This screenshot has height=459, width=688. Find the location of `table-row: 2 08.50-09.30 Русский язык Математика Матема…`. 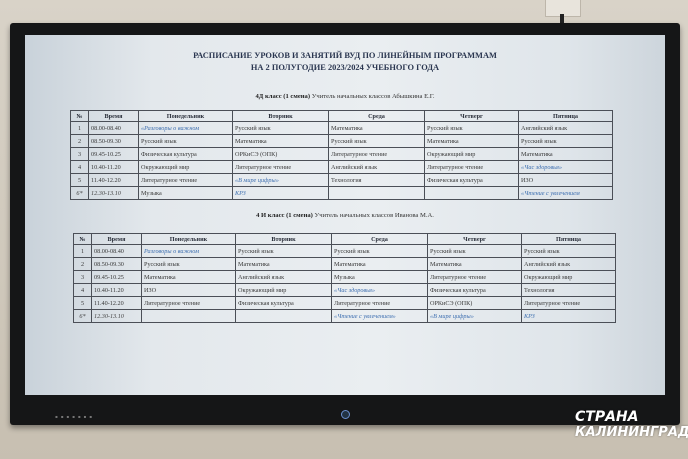

table-row: 2 08.50-09.30 Русский язык Математика Матема… is located at coordinates (344, 264).